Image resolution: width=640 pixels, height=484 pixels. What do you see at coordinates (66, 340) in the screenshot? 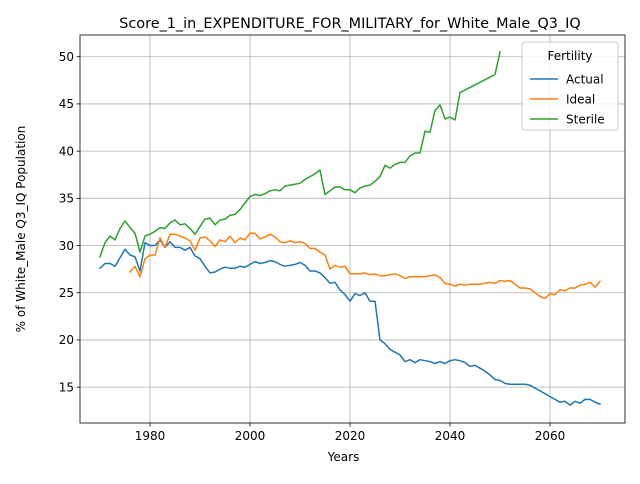
I see `y-tick-label: 20` at bounding box center [66, 340].